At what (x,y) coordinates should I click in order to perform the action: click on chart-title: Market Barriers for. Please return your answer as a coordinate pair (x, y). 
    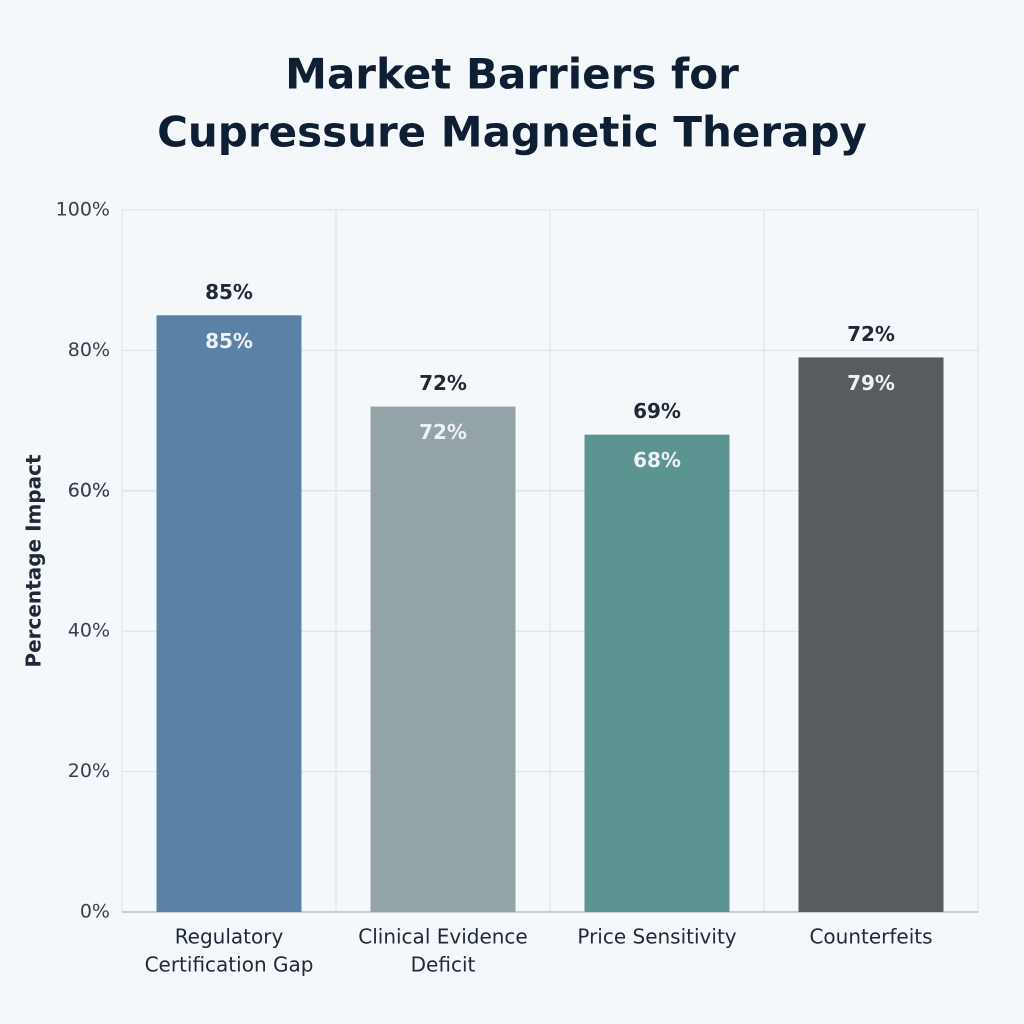
    Looking at the image, I should click on (512, 74).